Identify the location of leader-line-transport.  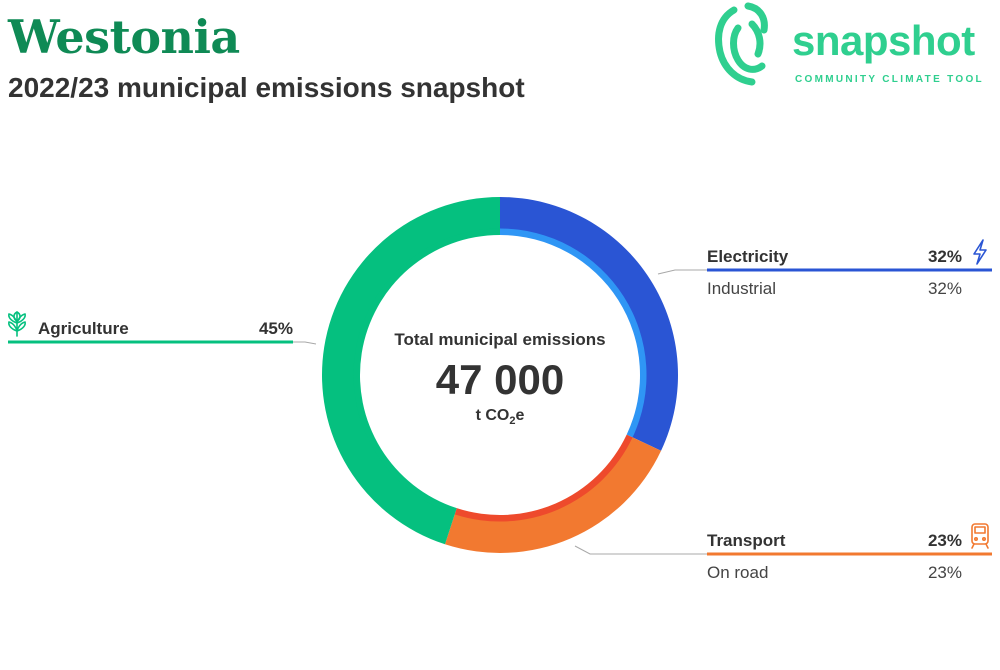
(640, 550).